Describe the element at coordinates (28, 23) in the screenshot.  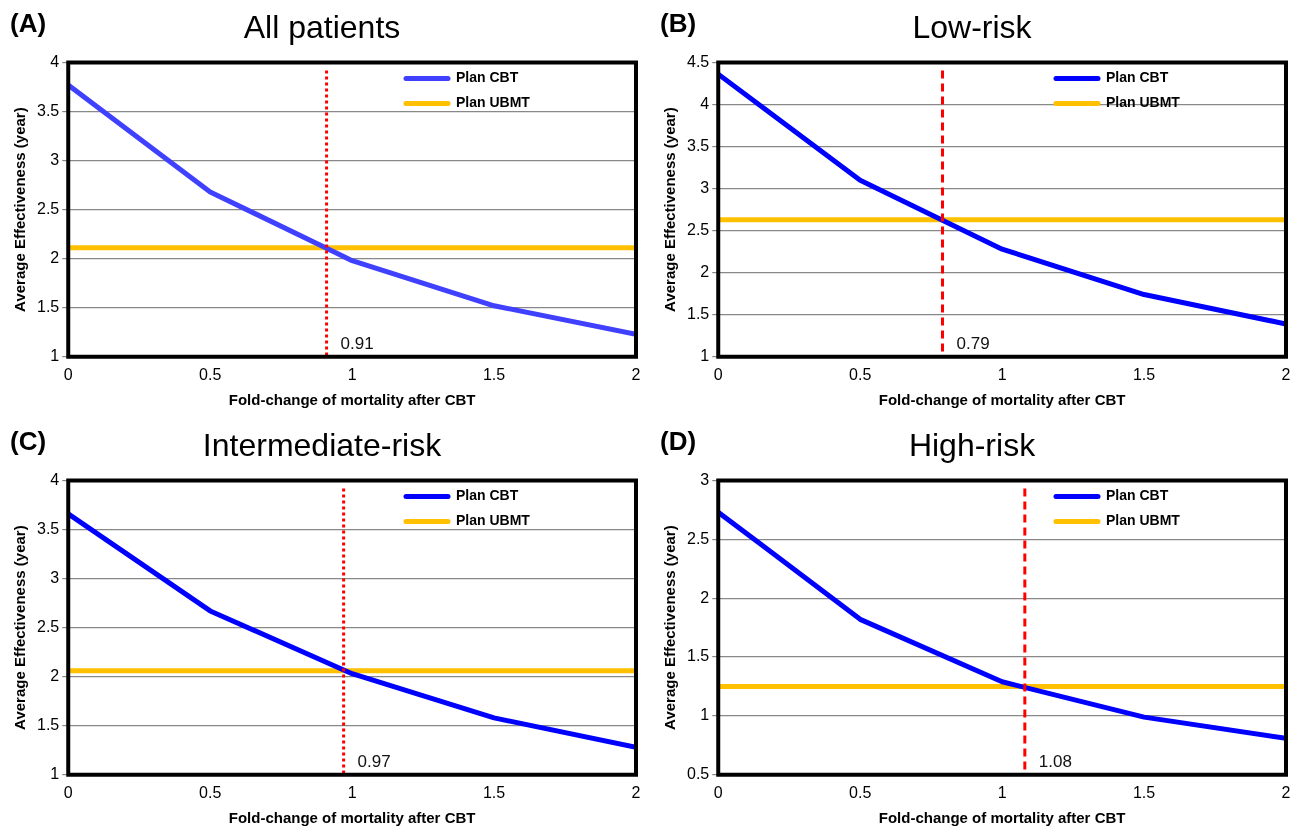
I see `text: (A)` at that location.